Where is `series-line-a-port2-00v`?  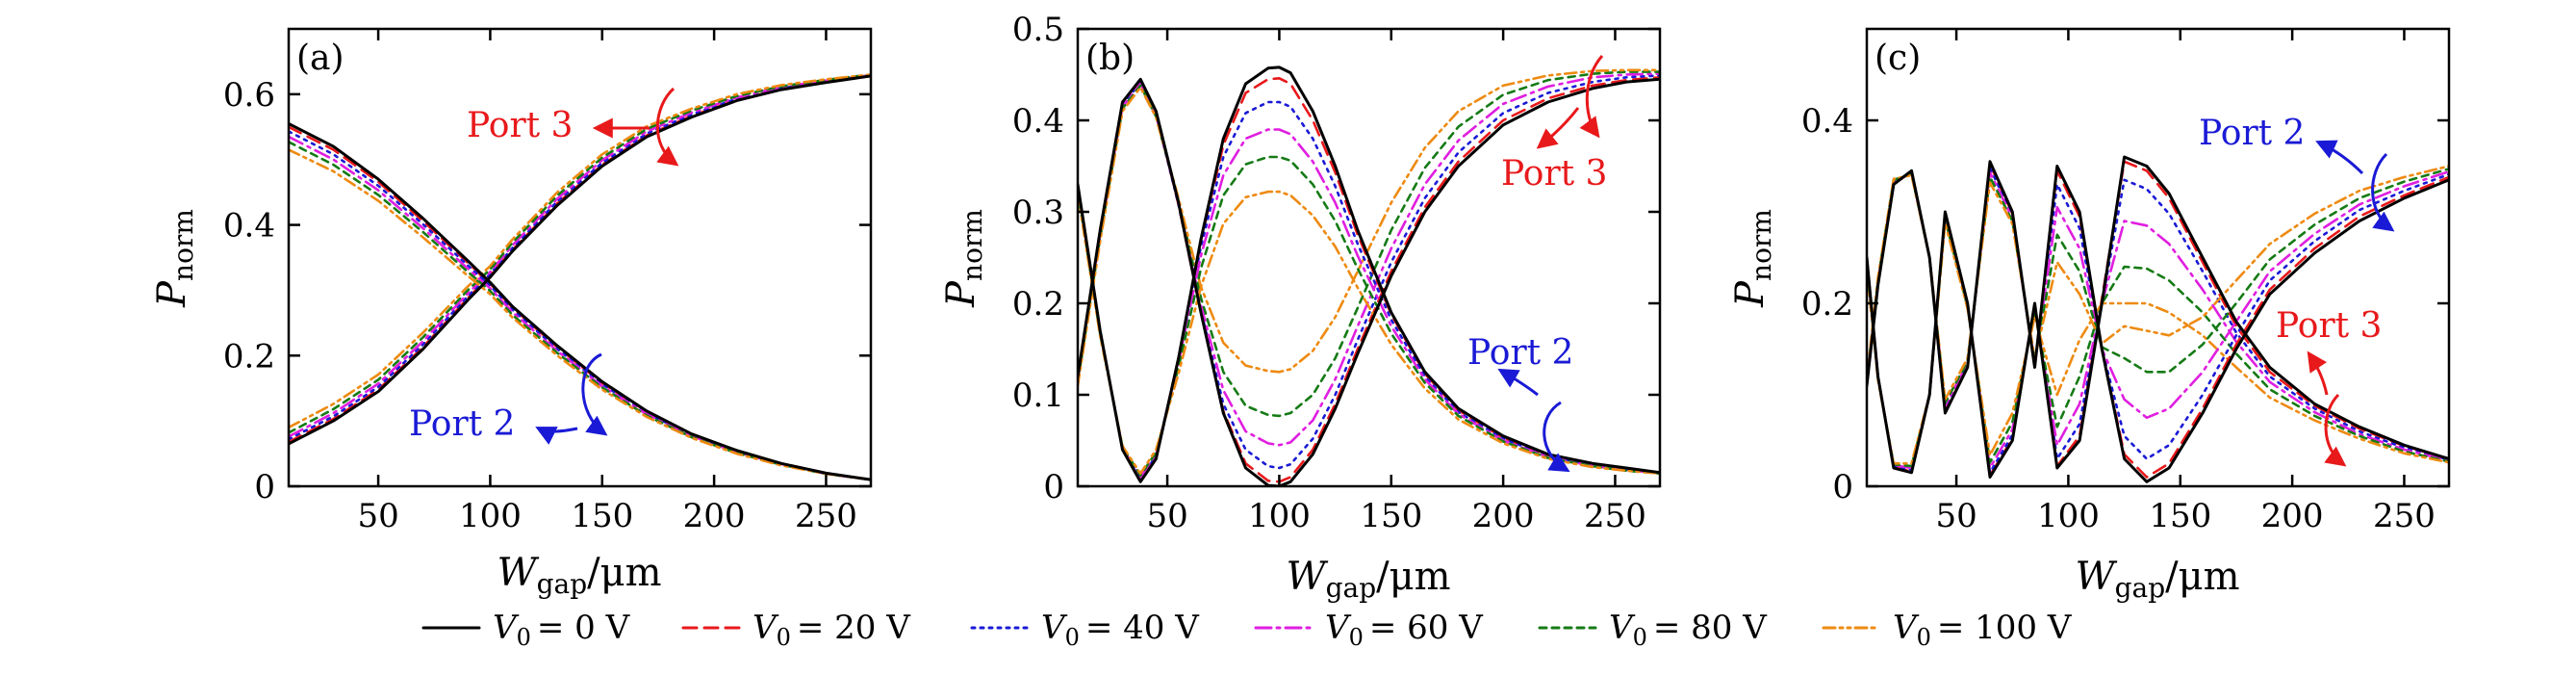
series-line-a-port2-00v is located at coordinates (580, 301).